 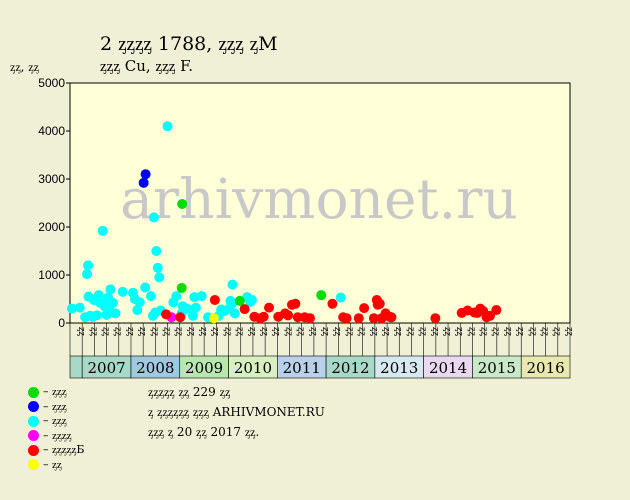 I want to click on watermark: arhivmonet.ru, so click(x=319, y=199).